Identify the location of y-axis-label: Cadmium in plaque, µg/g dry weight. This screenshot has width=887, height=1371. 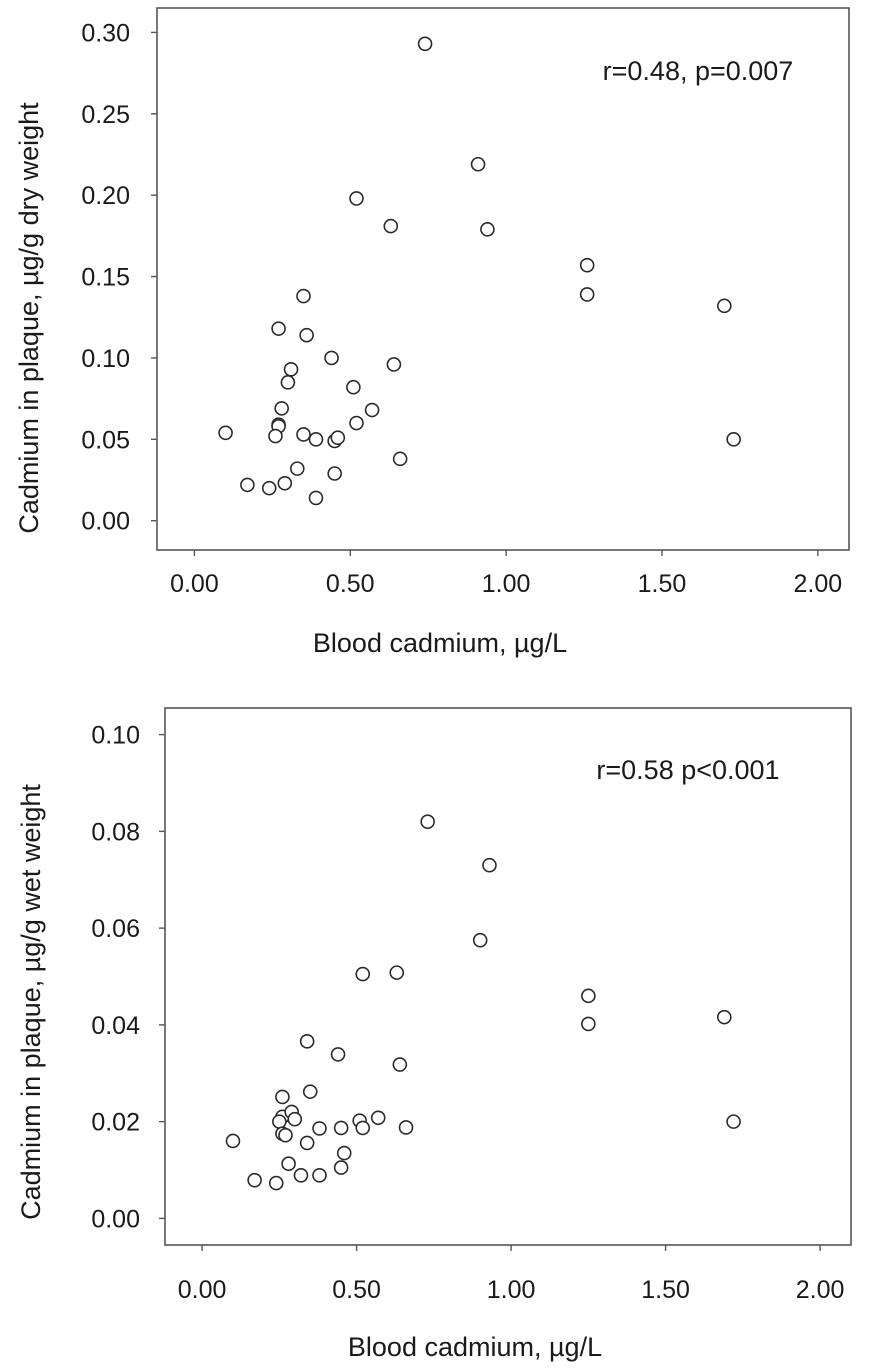
(29, 318).